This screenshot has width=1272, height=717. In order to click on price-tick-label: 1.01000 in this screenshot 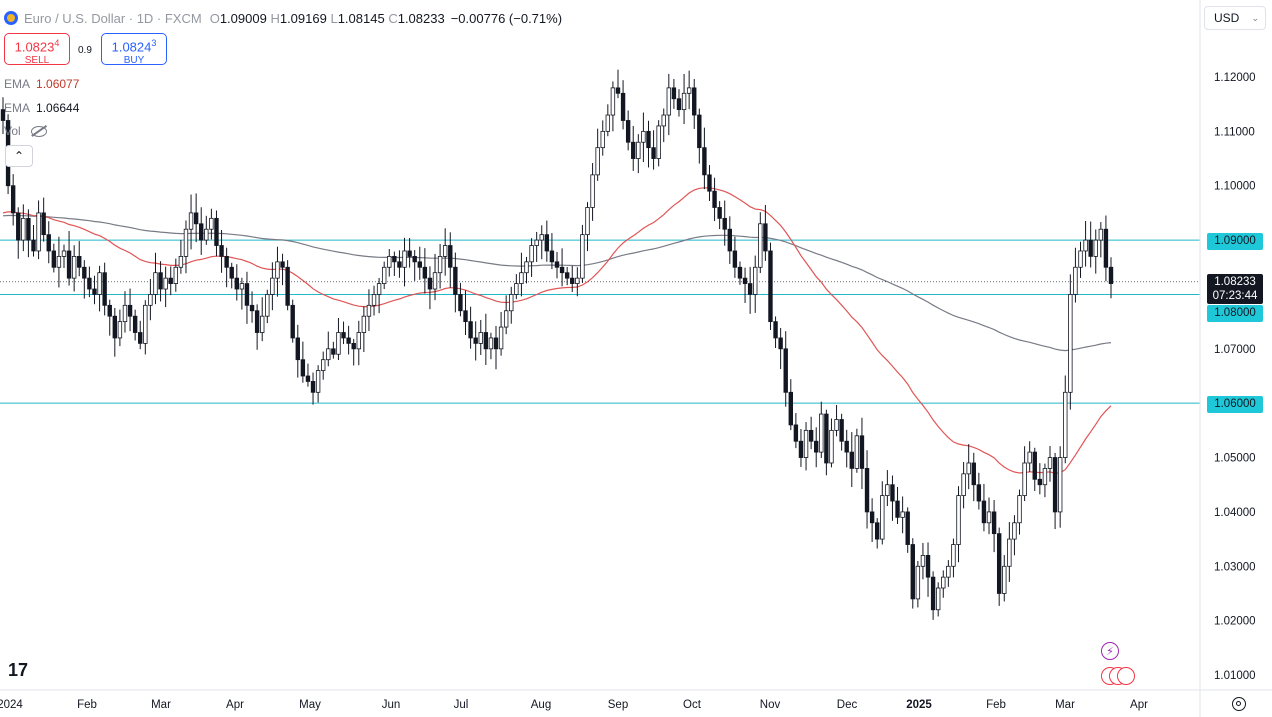, I will do `click(1235, 676)`.